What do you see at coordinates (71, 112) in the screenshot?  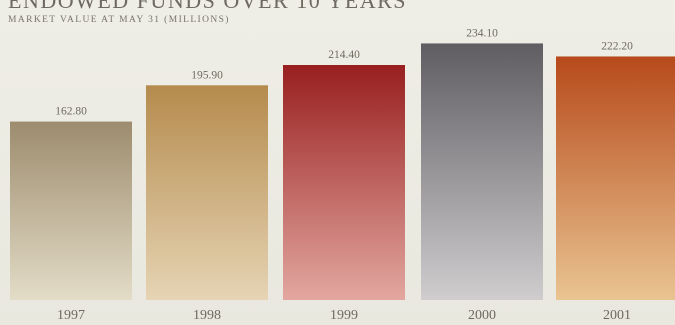 I see `value-label-1997: 162.80` at bounding box center [71, 112].